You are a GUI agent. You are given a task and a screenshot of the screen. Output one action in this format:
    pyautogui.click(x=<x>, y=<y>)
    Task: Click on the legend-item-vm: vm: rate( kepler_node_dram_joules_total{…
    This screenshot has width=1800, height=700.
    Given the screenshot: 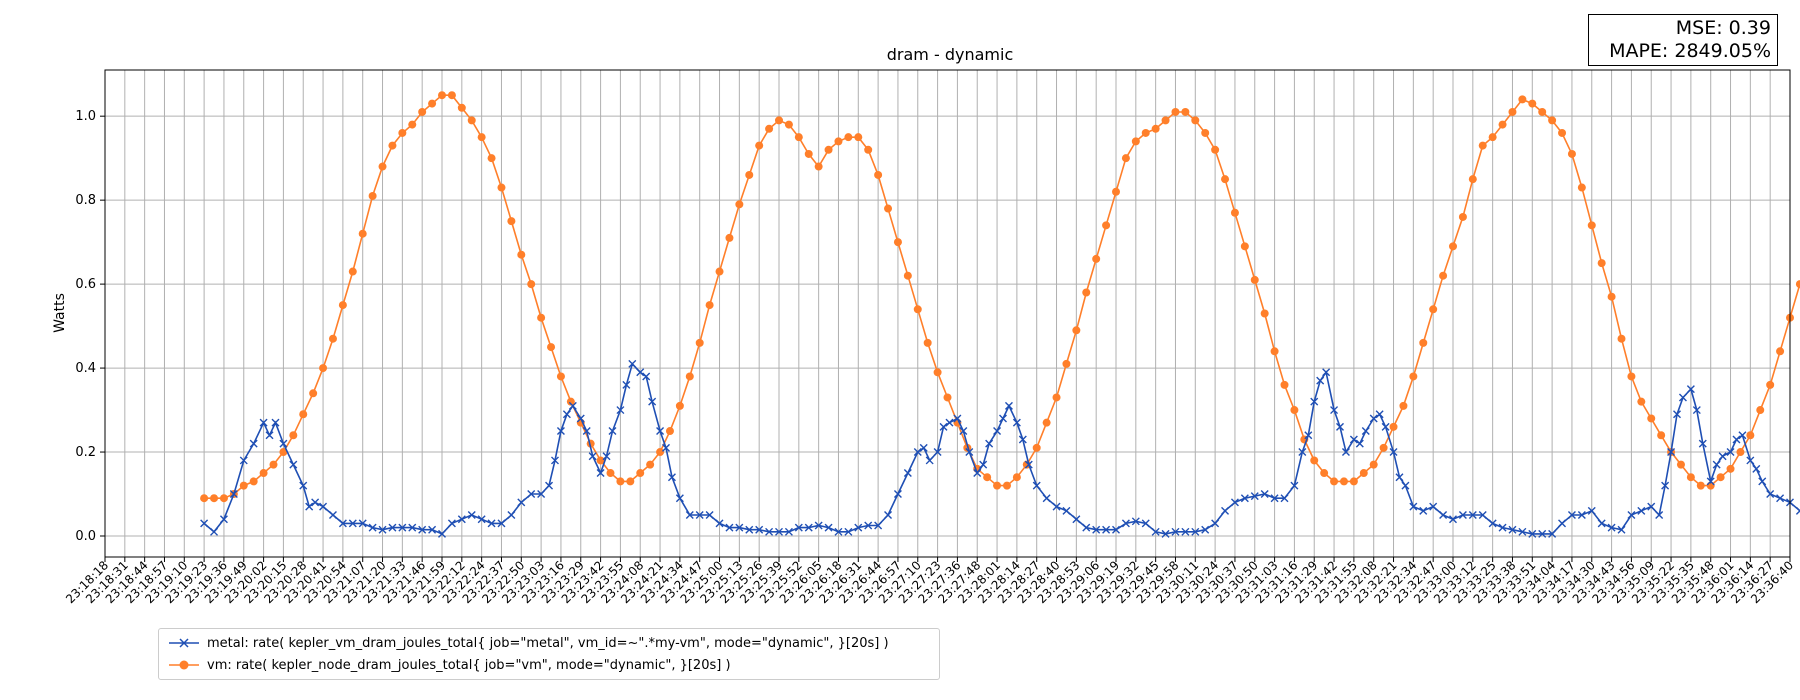 What is the action you would take?
    pyautogui.click(x=450, y=665)
    